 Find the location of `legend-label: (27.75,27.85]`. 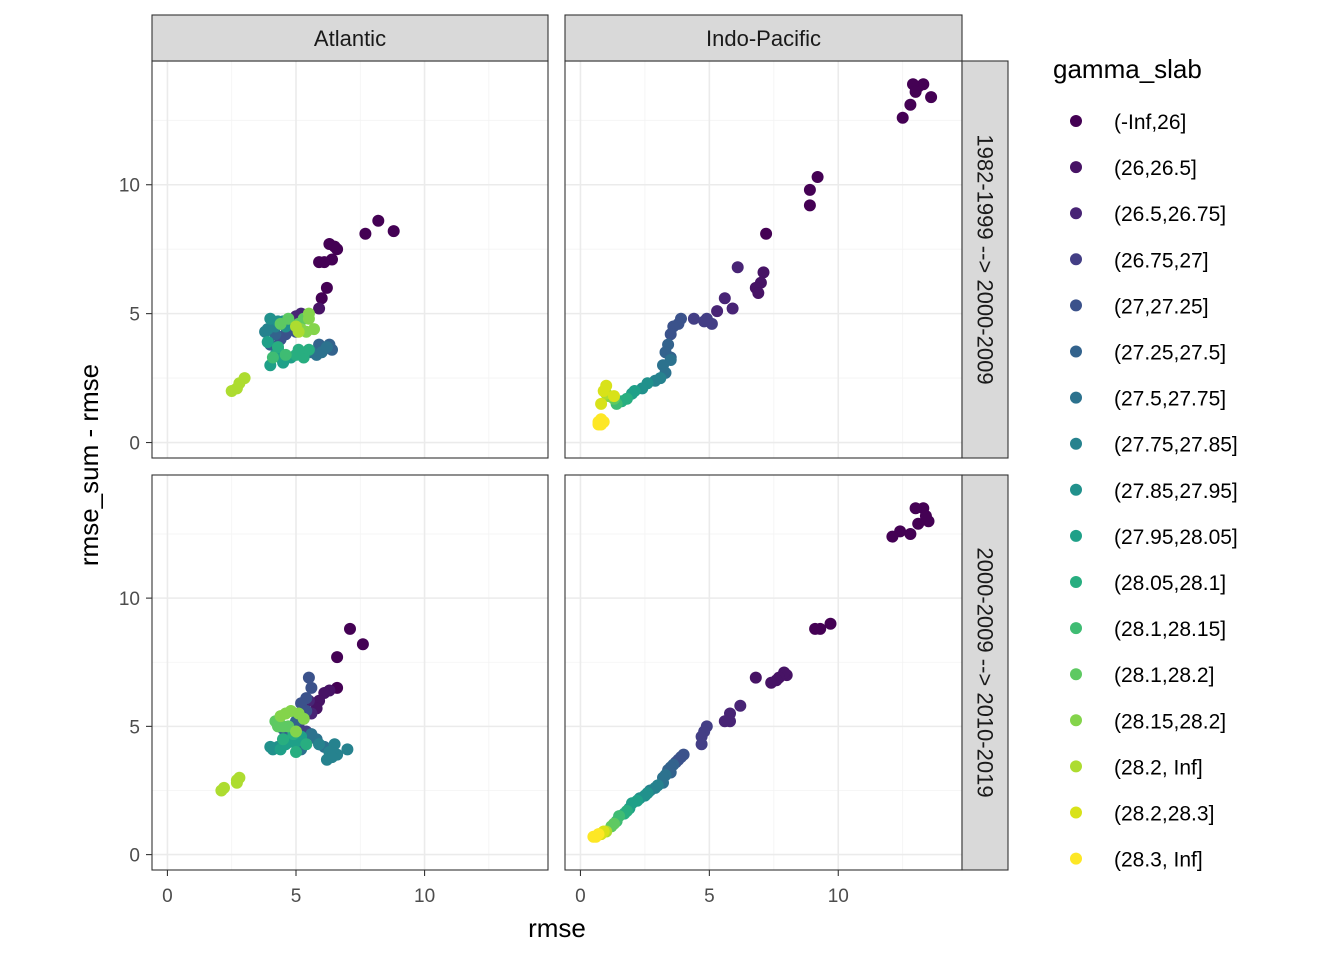

legend-label: (27.75,27.85] is located at coordinates (1176, 445).